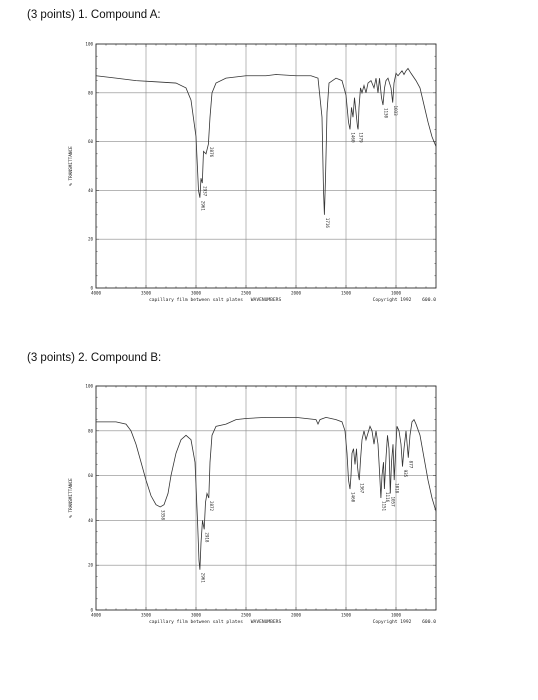 Image resolution: width=538 pixels, height=700 pixels. I want to click on peak-label: 1116, so click(387, 497).